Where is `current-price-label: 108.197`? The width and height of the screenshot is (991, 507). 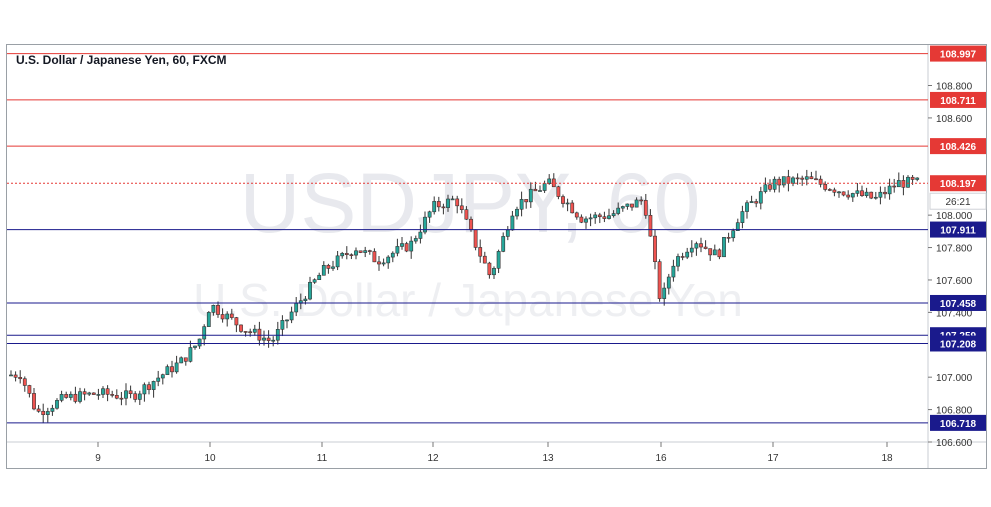 current-price-label: 108.197 is located at coordinates (958, 184).